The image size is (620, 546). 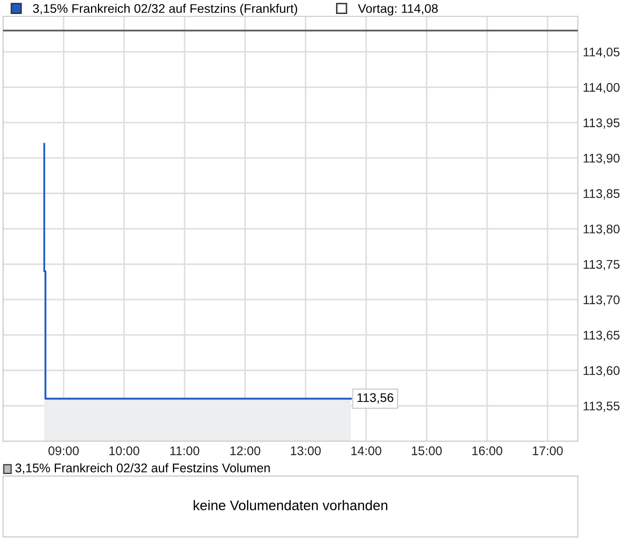 What do you see at coordinates (602, 229) in the screenshot?
I see `y-tick-label: 113,80` at bounding box center [602, 229].